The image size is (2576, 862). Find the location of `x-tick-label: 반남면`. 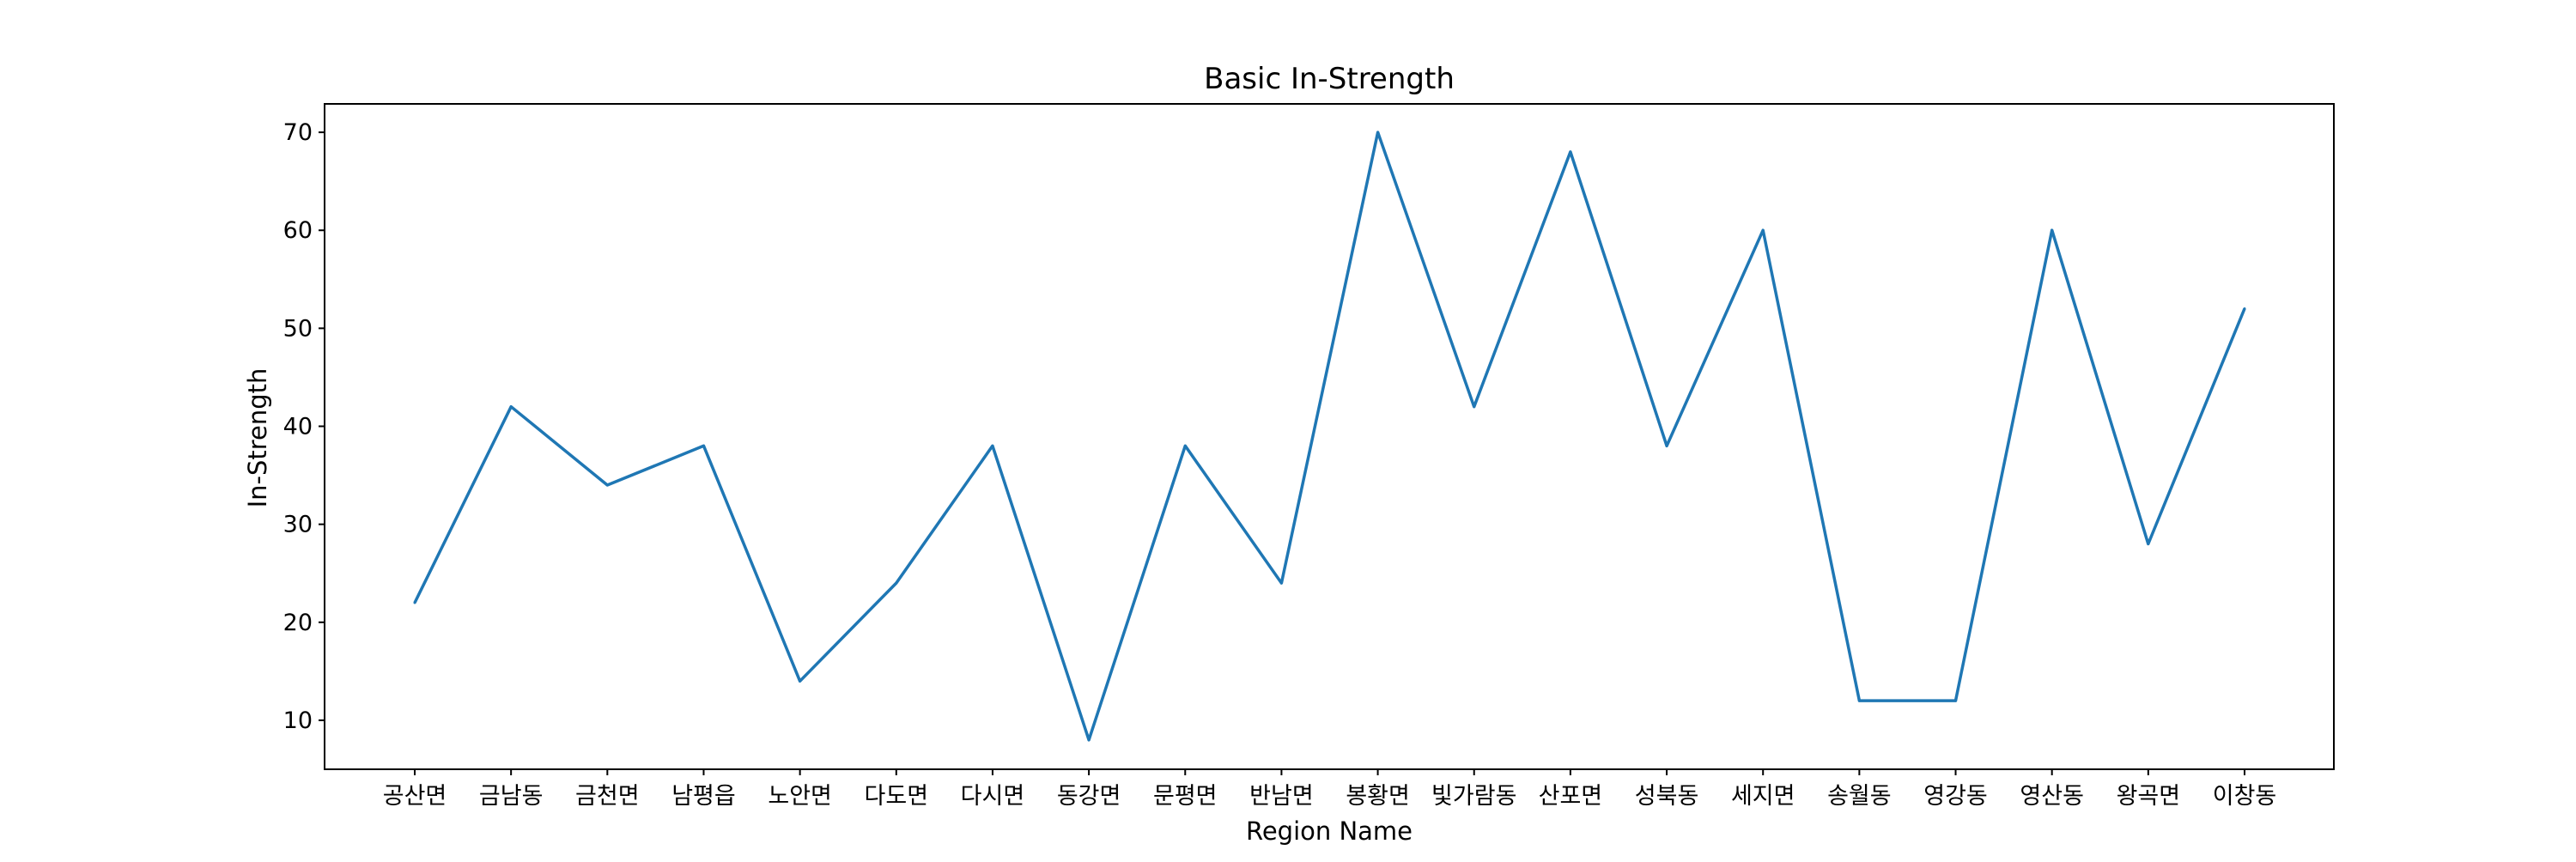

x-tick-label: 반남면 is located at coordinates (1281, 796).